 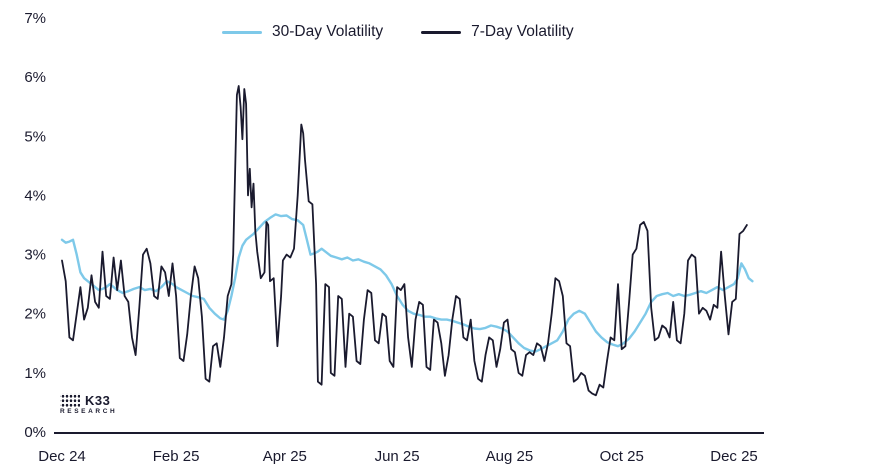 What do you see at coordinates (510, 456) in the screenshot?
I see `x-axis-tick-label: Aug 25` at bounding box center [510, 456].